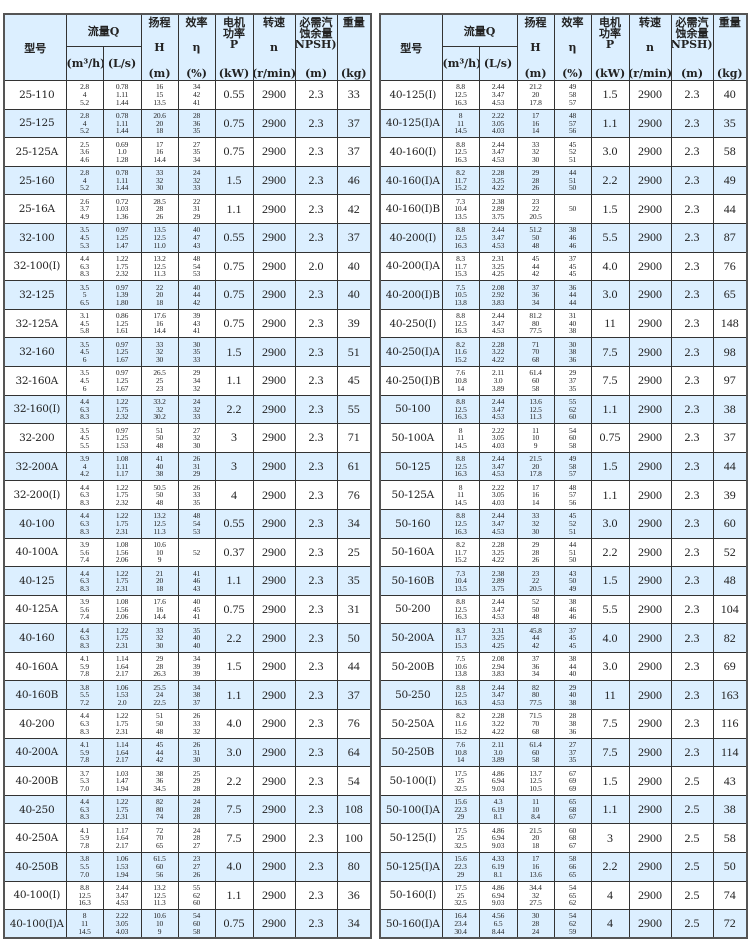  What do you see at coordinates (122, 209) in the screenshot?
I see `cell-flow-ls-value: 1.03` at bounding box center [122, 209].